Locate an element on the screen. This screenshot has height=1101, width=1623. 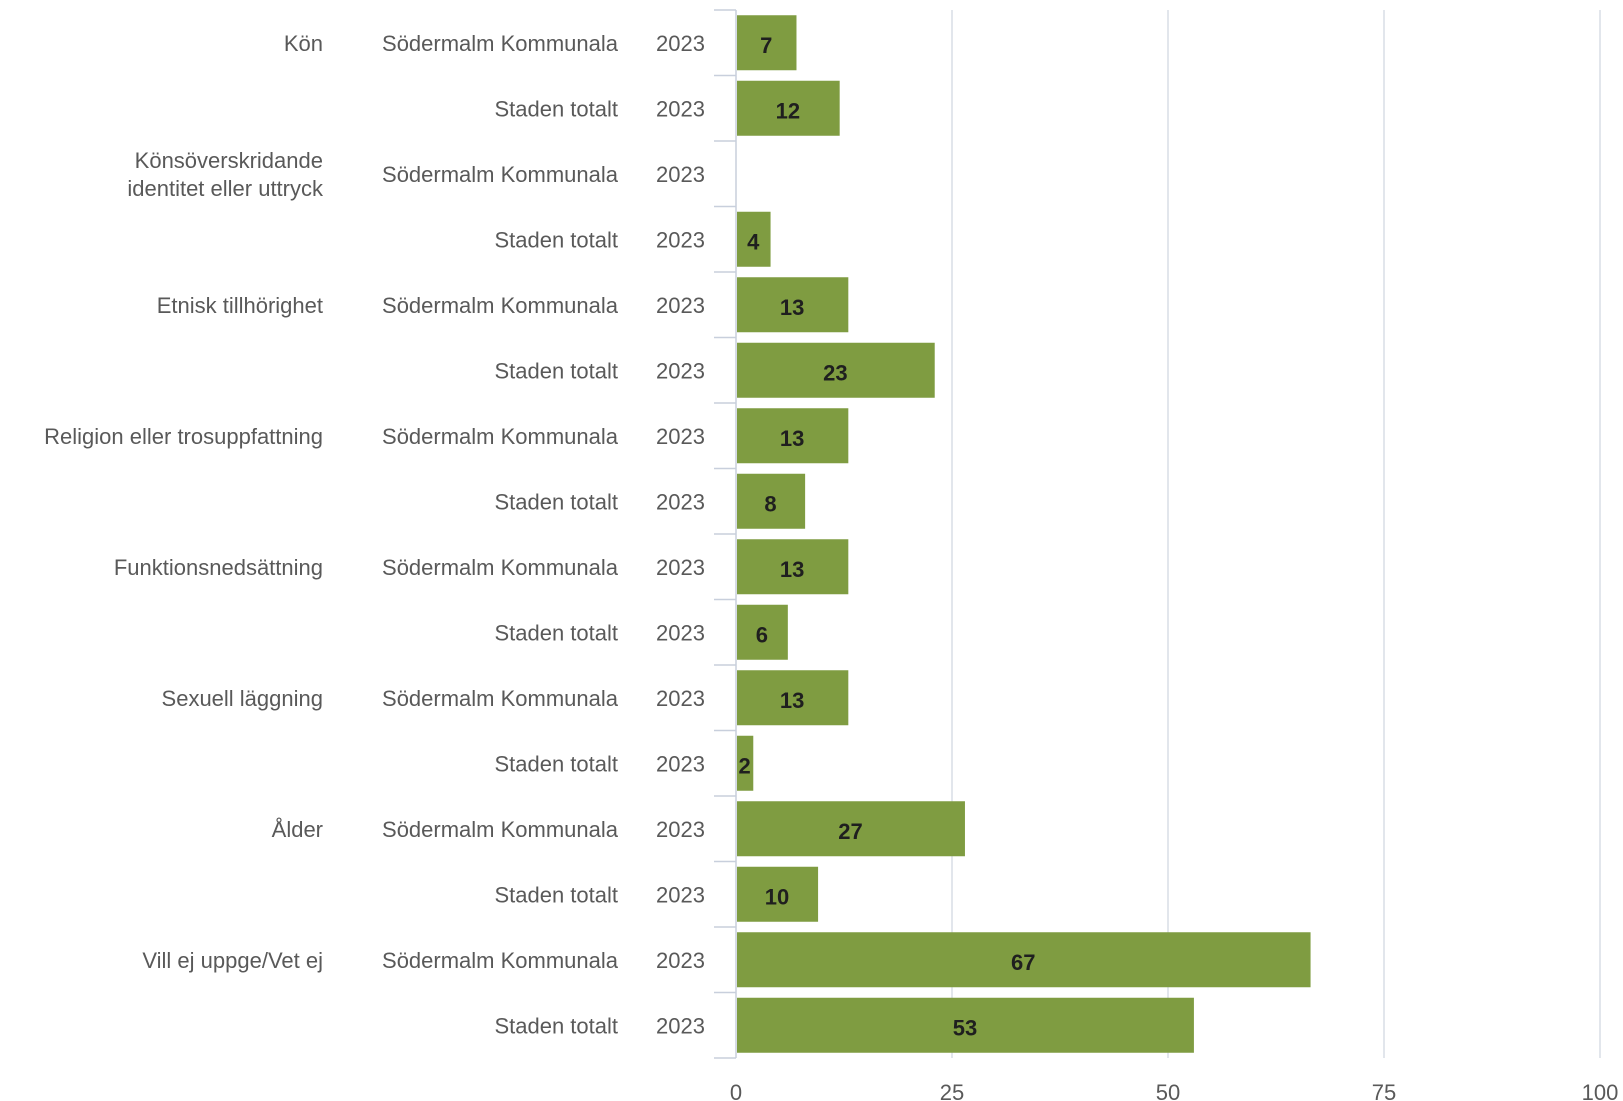
category-label: identitet eller uttryck is located at coordinates (225, 188).